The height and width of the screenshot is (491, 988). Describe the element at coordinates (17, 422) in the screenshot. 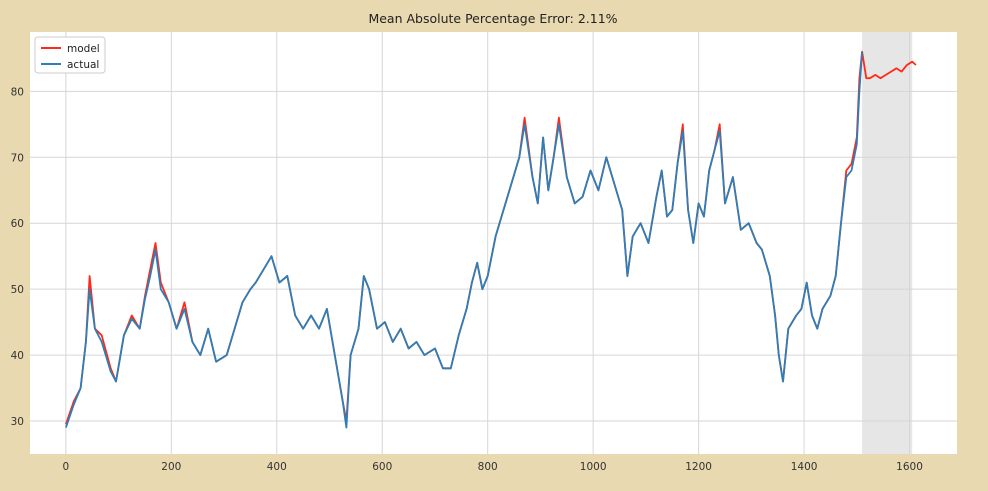

I see `y-tick-label: 30` at that location.